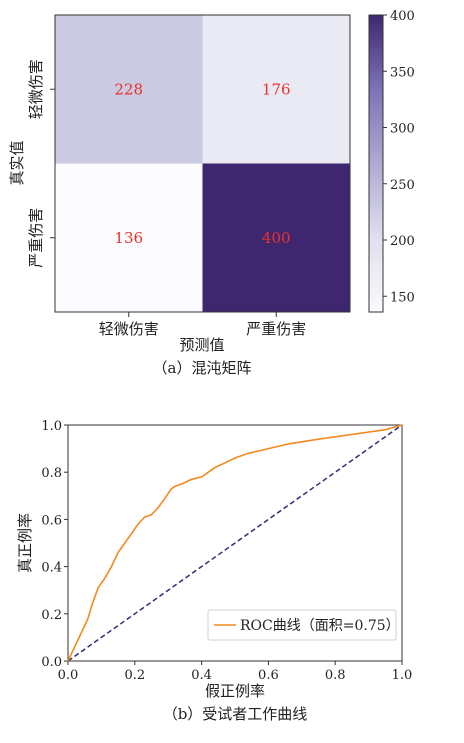 The image size is (464, 743). I want to click on heatmap-cell-value: 228, so click(128, 89).